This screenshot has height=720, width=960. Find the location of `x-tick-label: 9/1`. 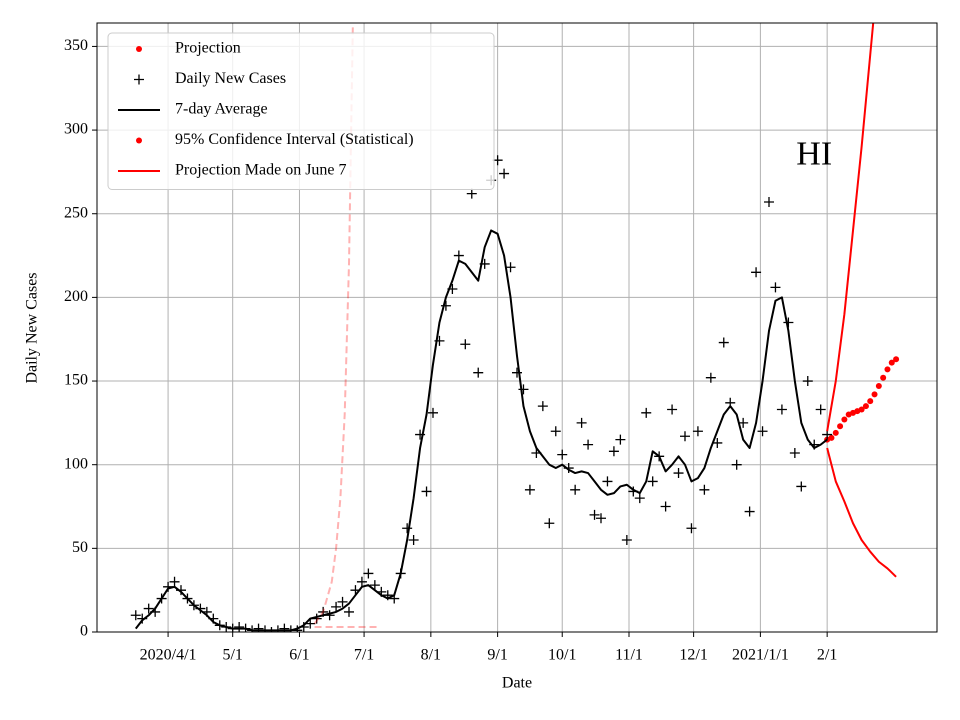

x-tick-label: 9/1 is located at coordinates (497, 655).